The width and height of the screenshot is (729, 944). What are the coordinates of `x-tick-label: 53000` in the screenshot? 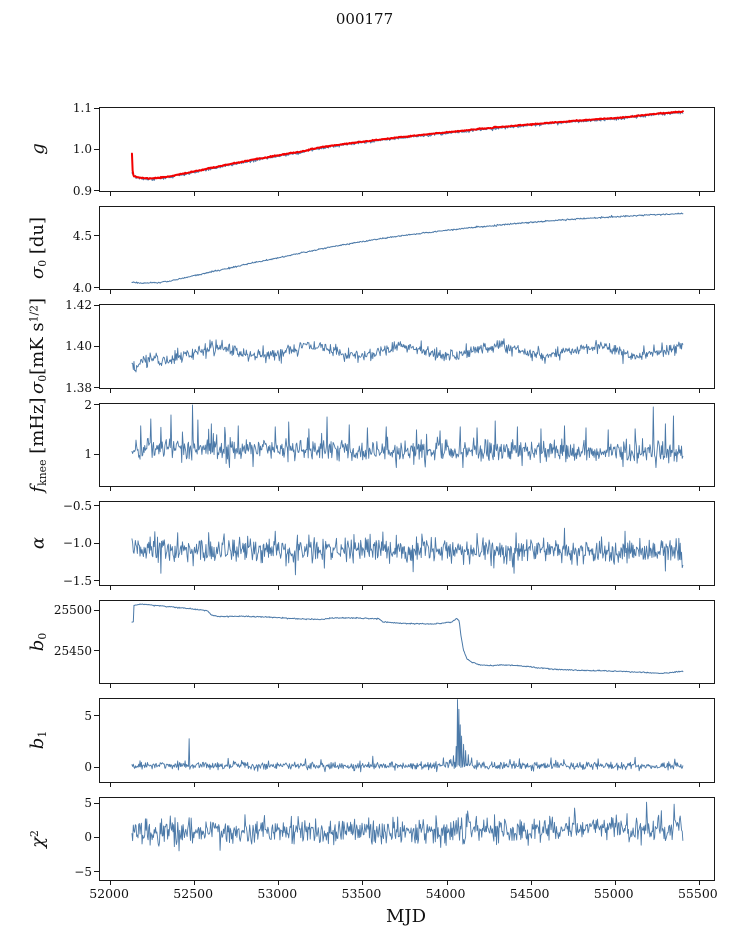 It's located at (277, 893).